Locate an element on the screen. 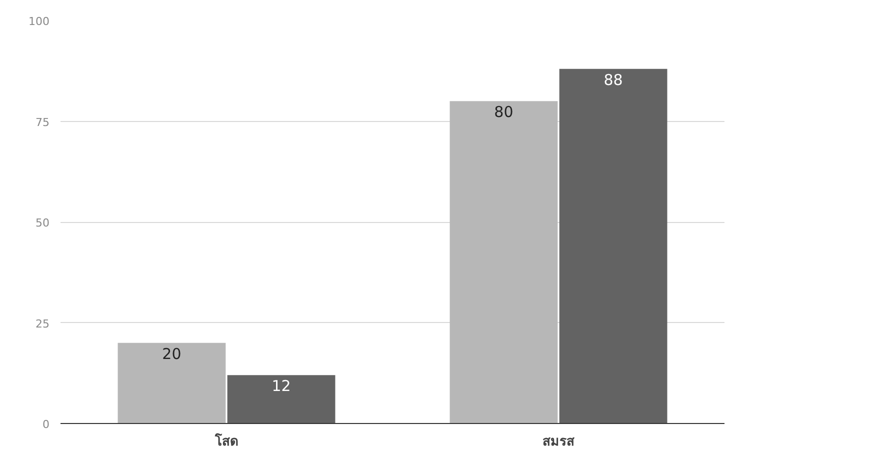 This screenshot has height=453, width=874. x-tick-label: โสด is located at coordinates (226, 441).